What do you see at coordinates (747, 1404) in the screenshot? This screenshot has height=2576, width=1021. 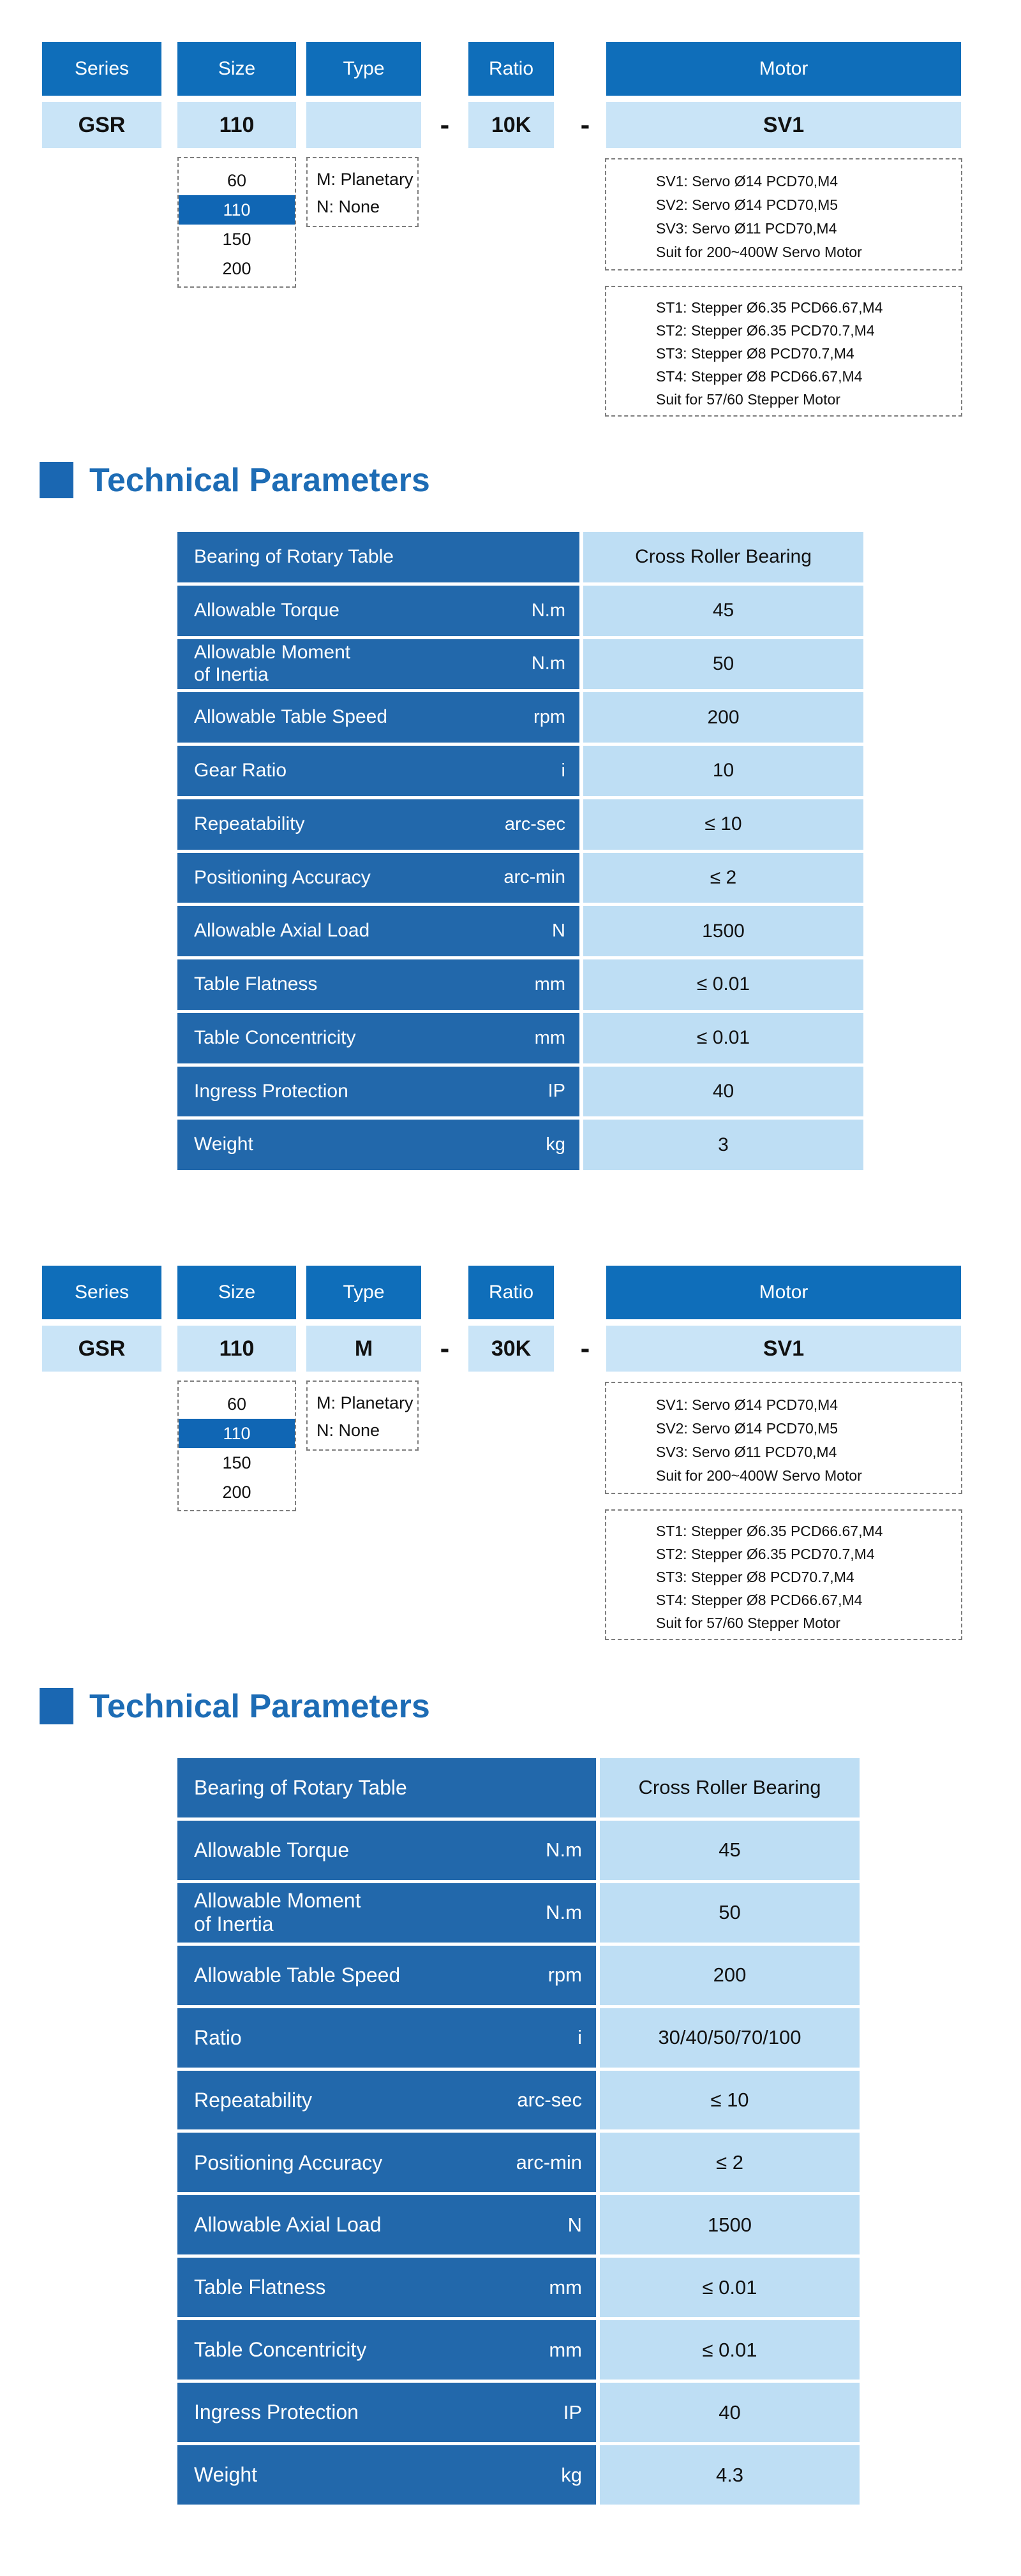 I see `servo-note-line: SV1: Servo Ø14 PCD70,M4` at bounding box center [747, 1404].